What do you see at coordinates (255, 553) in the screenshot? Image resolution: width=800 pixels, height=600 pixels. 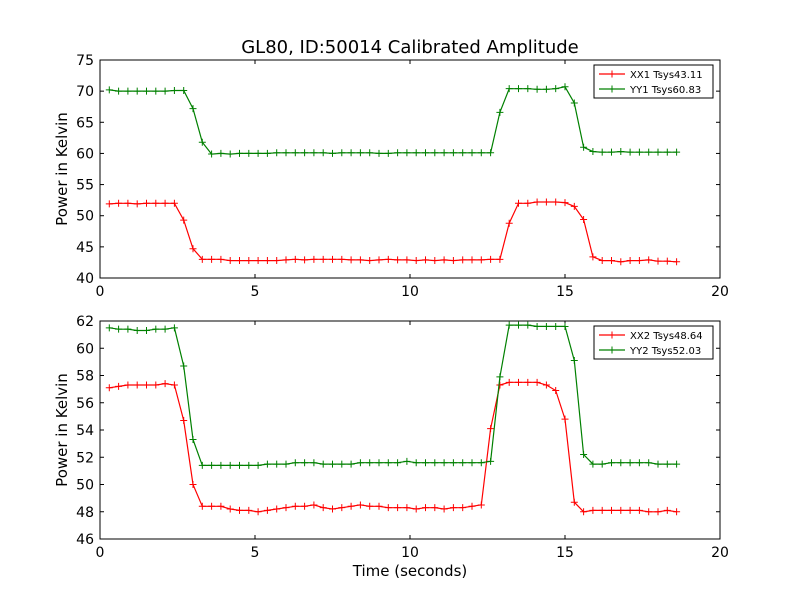 I see `x-tick-label: 5` at bounding box center [255, 553].